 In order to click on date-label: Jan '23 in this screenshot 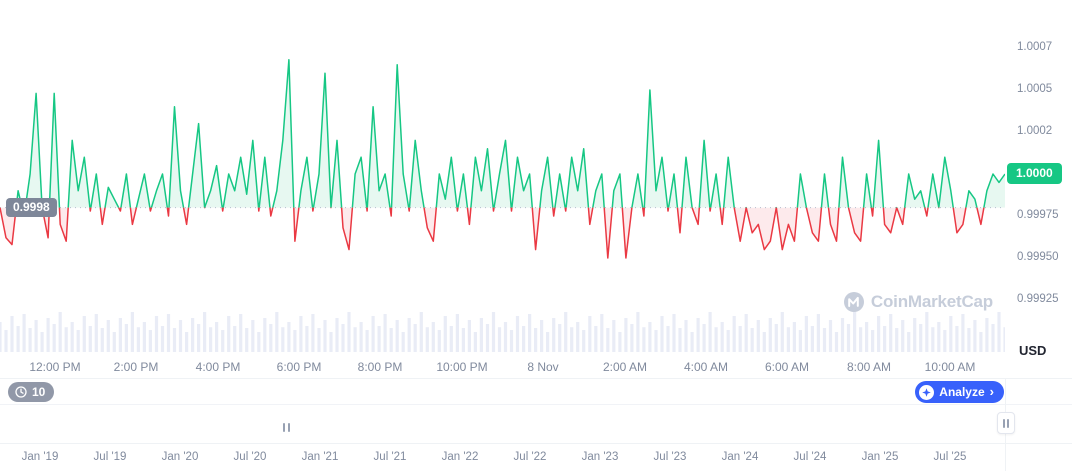, I will do `click(600, 457)`.